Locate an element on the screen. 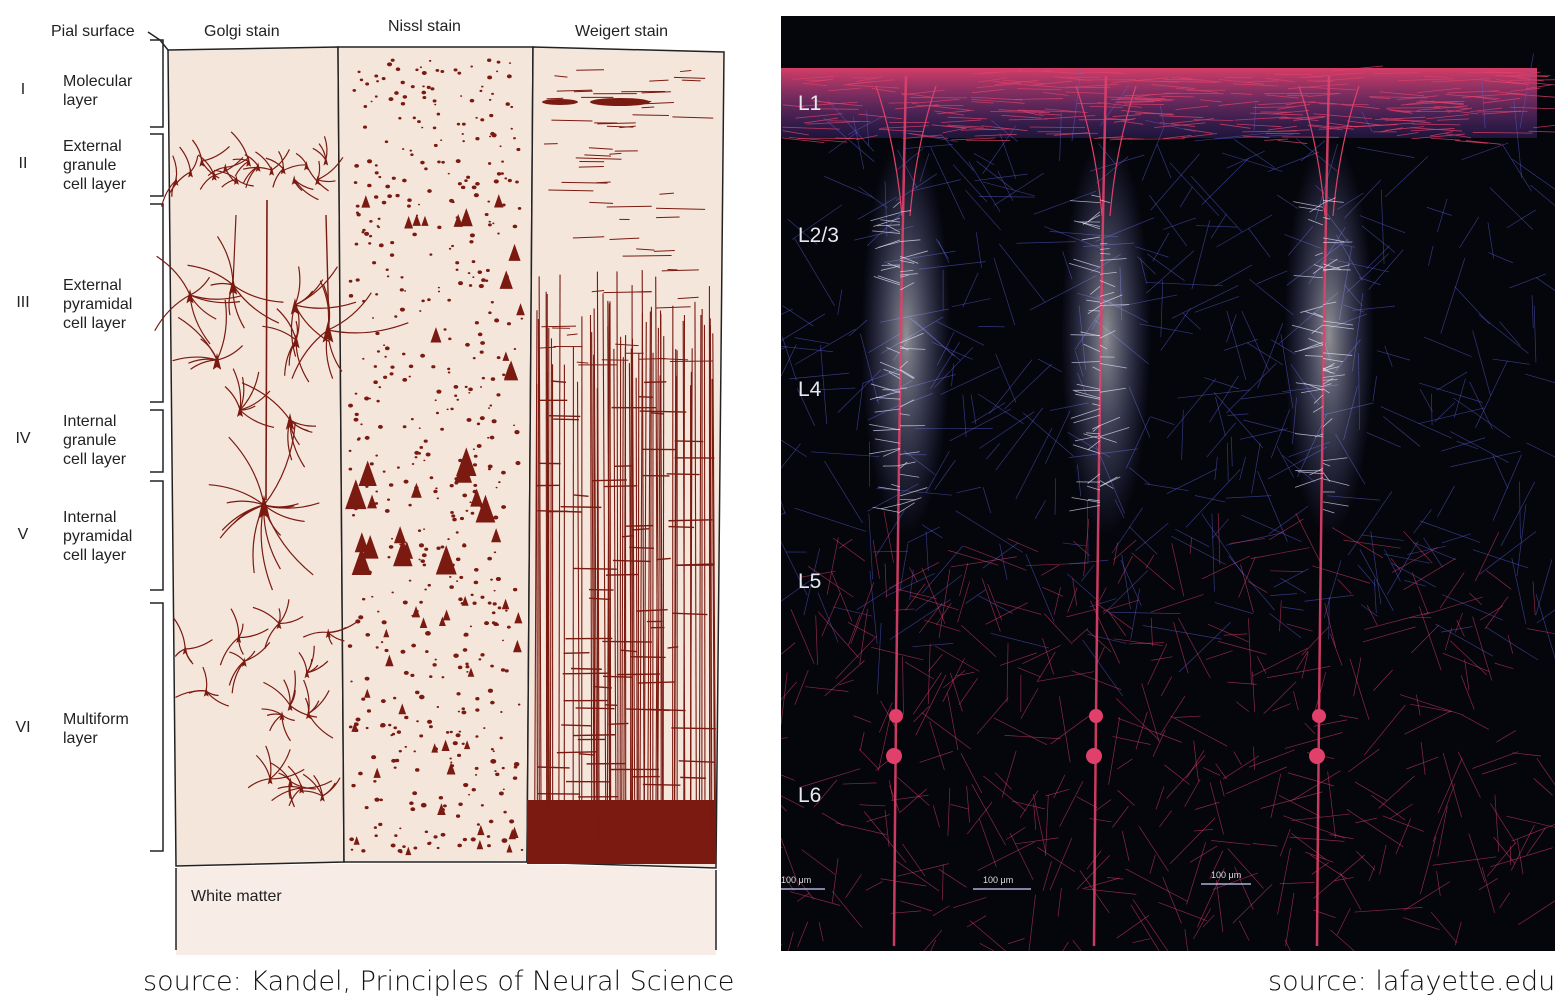  weigert-vertical-fiber is located at coordinates (597, 624).